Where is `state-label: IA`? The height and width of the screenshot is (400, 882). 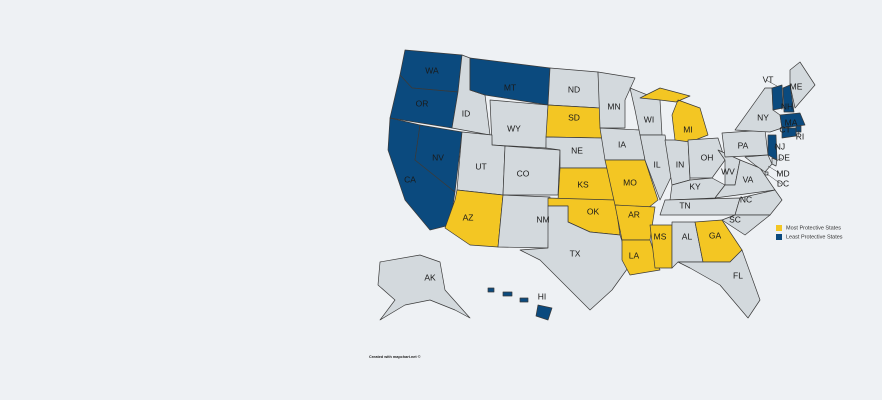
state-label: IA is located at coordinates (622, 144).